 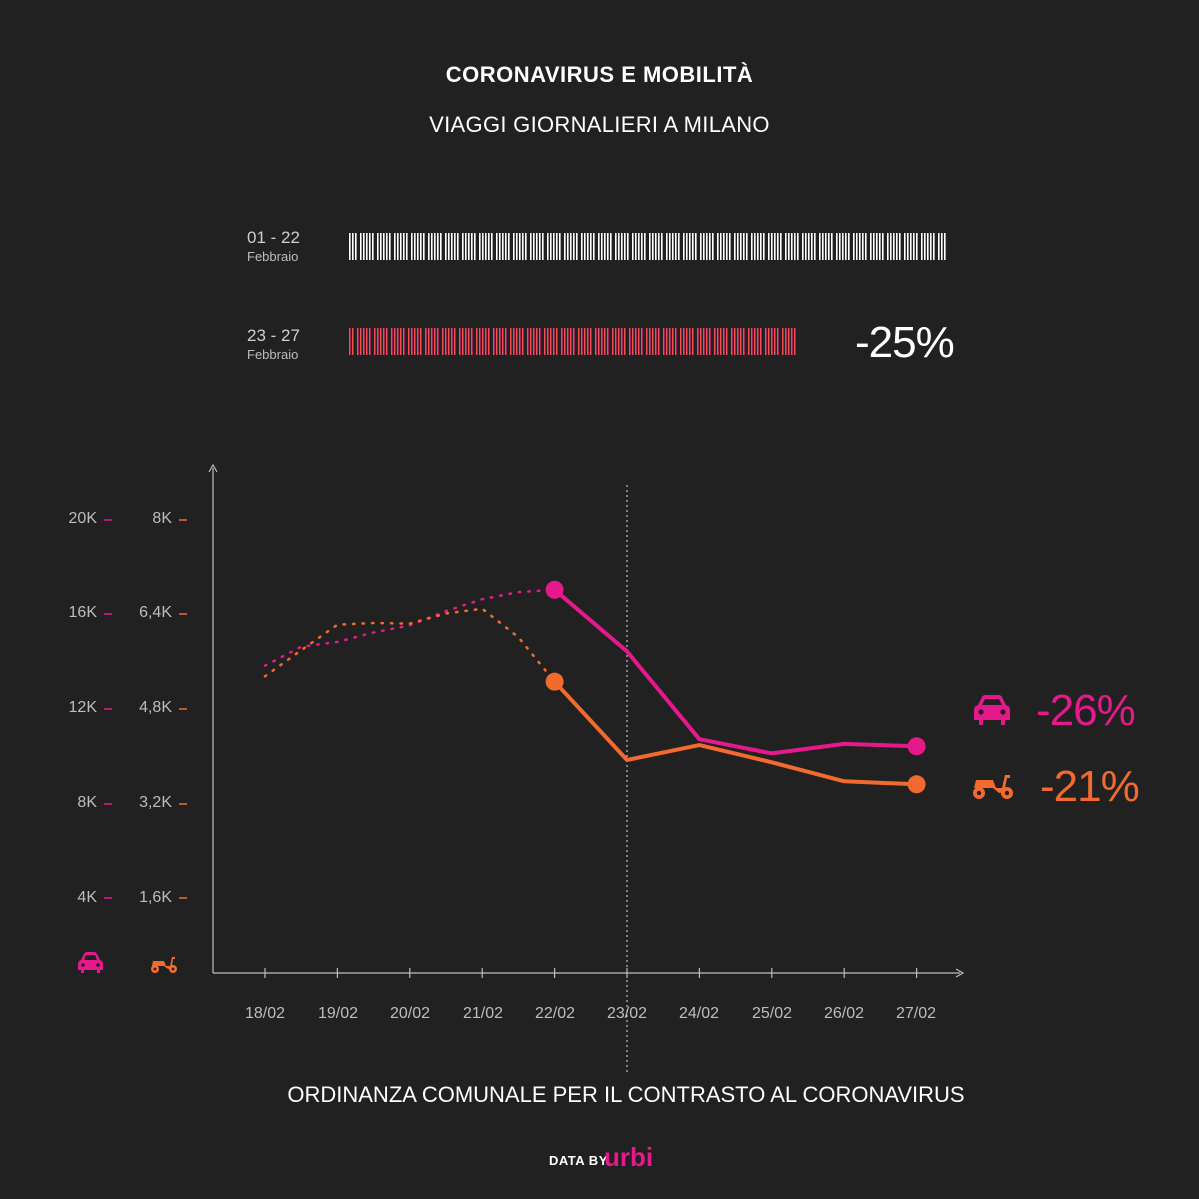 I want to click on scooter-change-value: -21%, so click(x=1090, y=786).